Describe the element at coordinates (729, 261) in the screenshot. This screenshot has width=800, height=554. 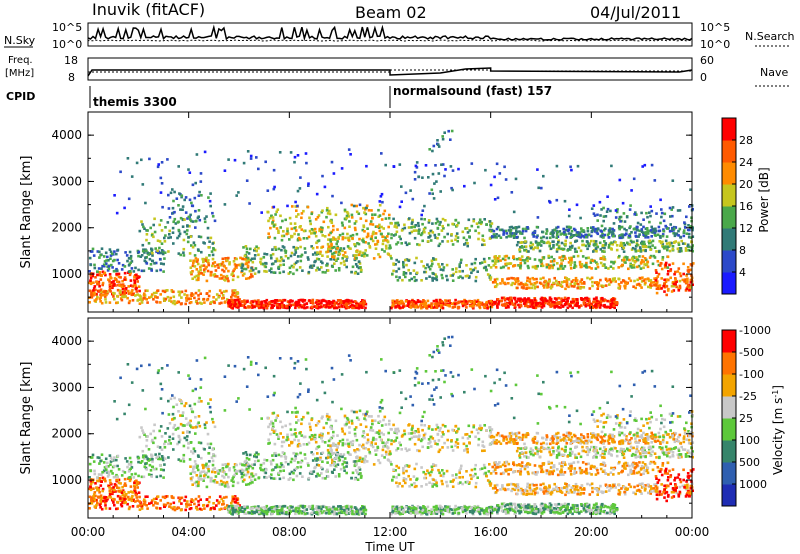
I see `colorbar-segment` at that location.